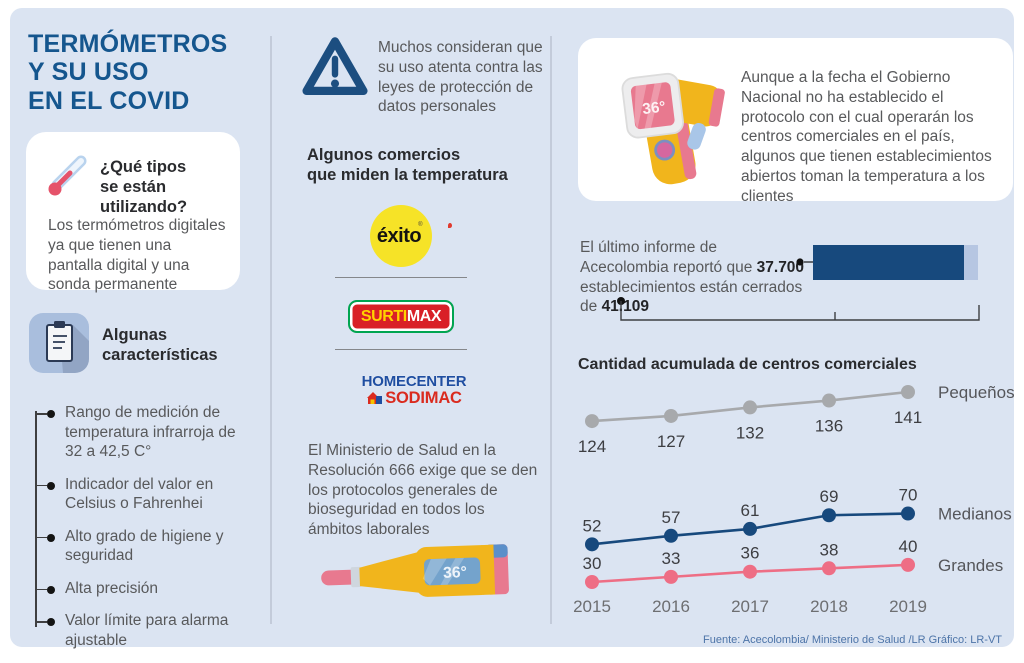 This screenshot has width=1024, height=663. What do you see at coordinates (592, 446) in the screenshot?
I see `value-label: 124` at bounding box center [592, 446].